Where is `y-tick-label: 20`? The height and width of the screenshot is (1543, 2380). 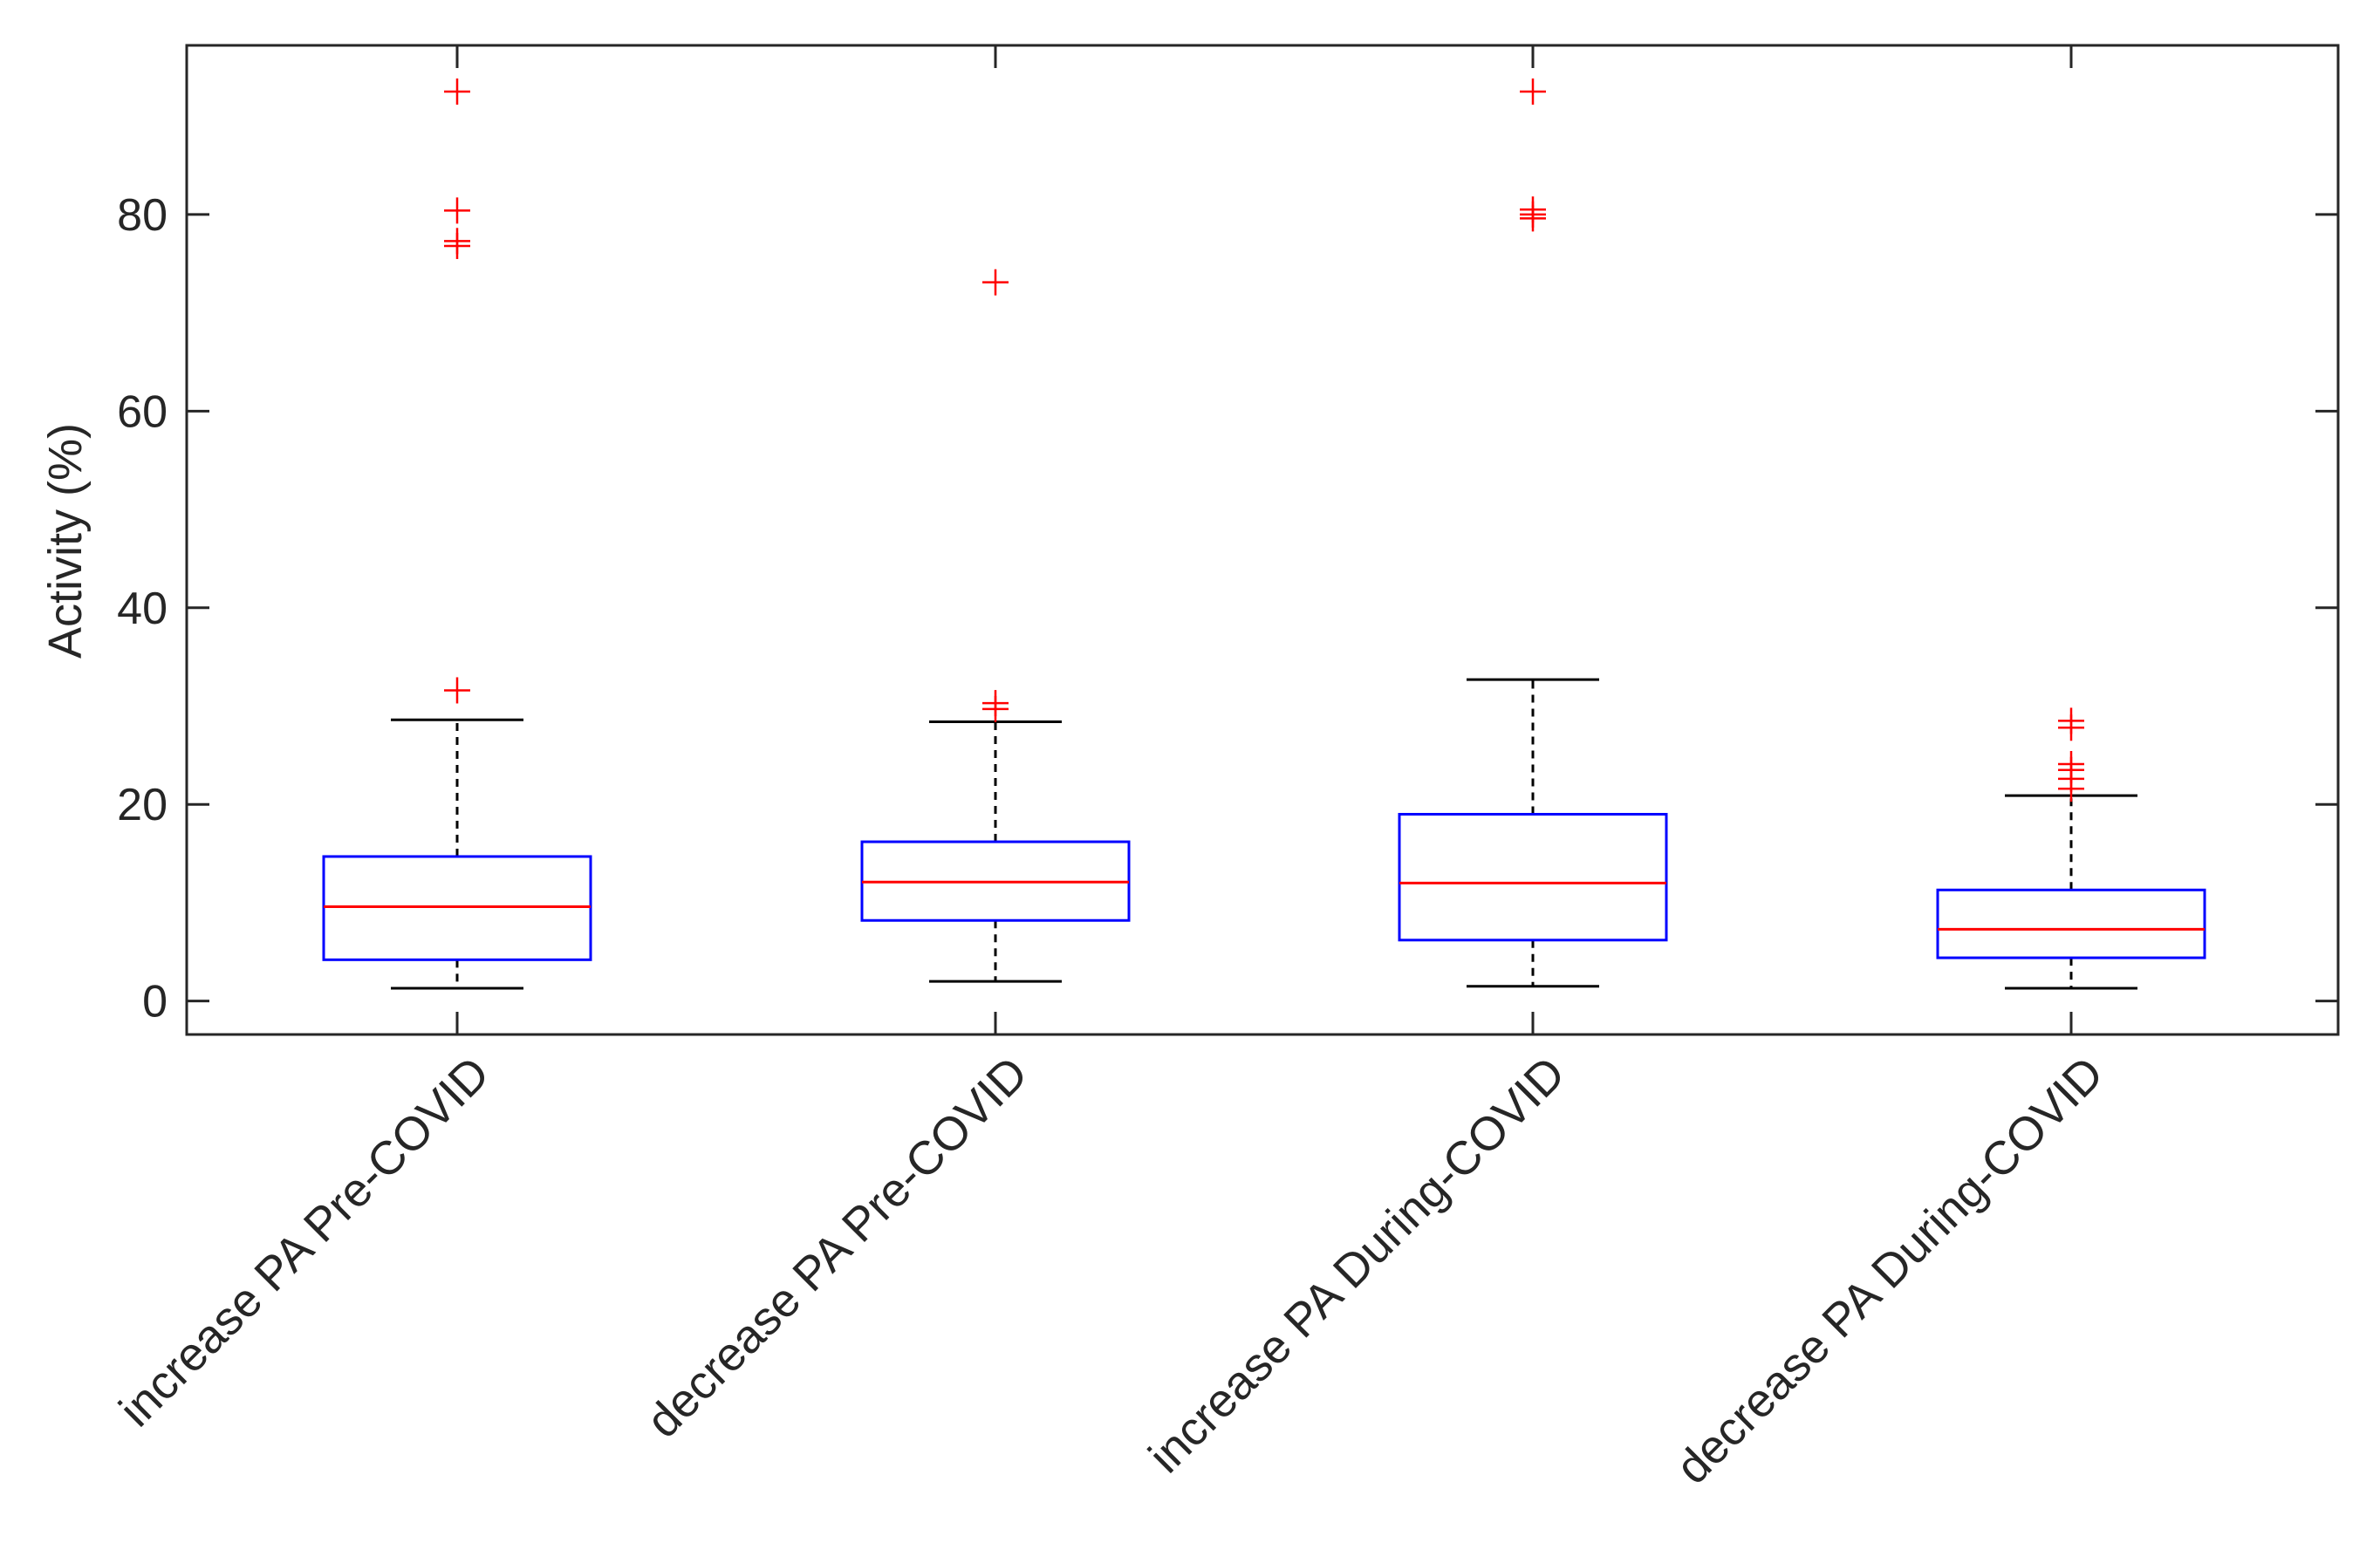 y-tick-label: 20 is located at coordinates (142, 805).